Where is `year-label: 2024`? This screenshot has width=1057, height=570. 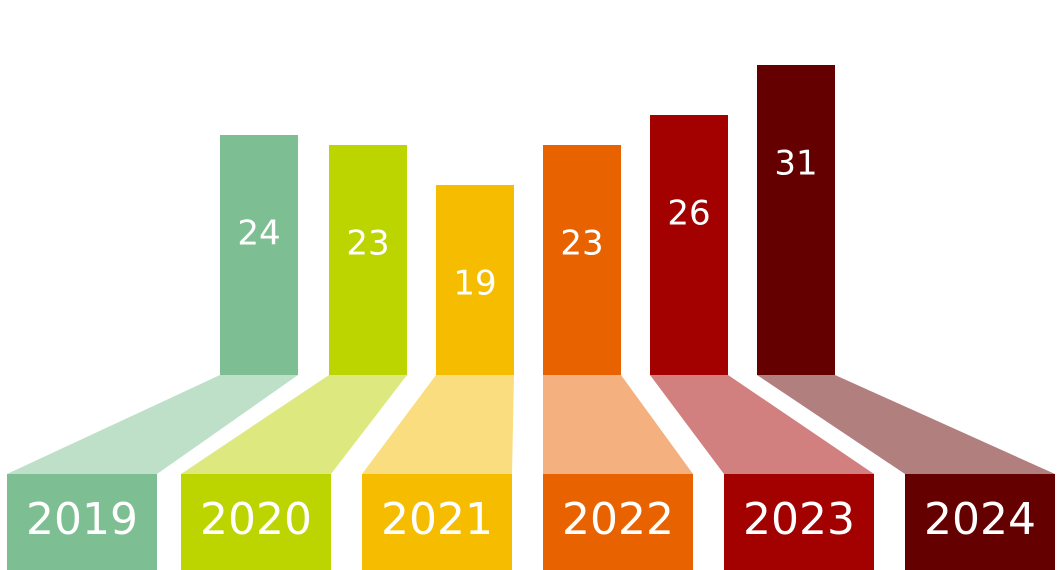
year-label: 2024 is located at coordinates (980, 519).